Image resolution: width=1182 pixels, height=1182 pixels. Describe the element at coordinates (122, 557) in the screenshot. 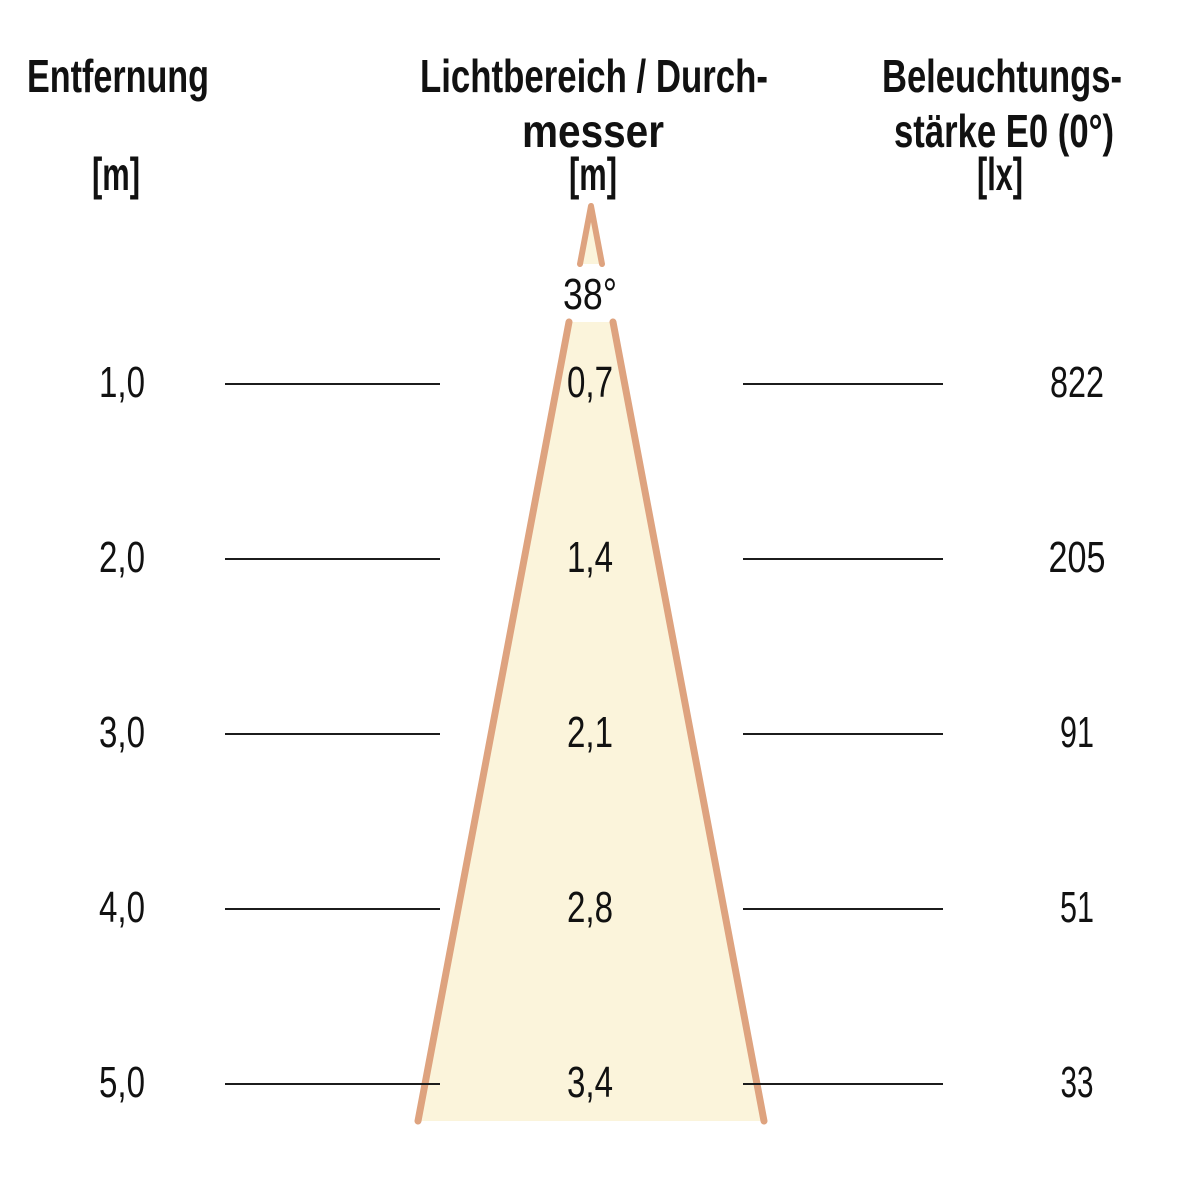

I see `row2-distance-value: 2,0` at that location.